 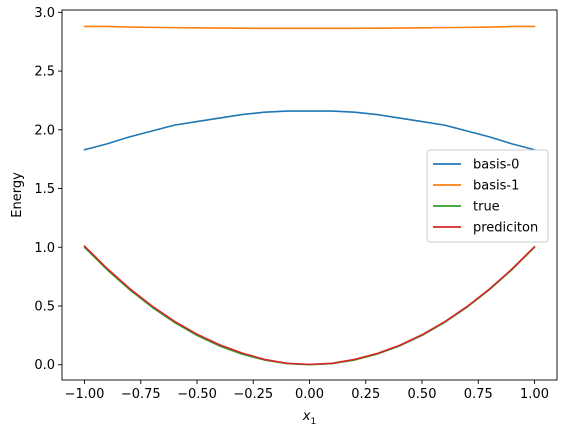 What do you see at coordinates (496, 165) in the screenshot?
I see `legend-label: basis-0` at bounding box center [496, 165].